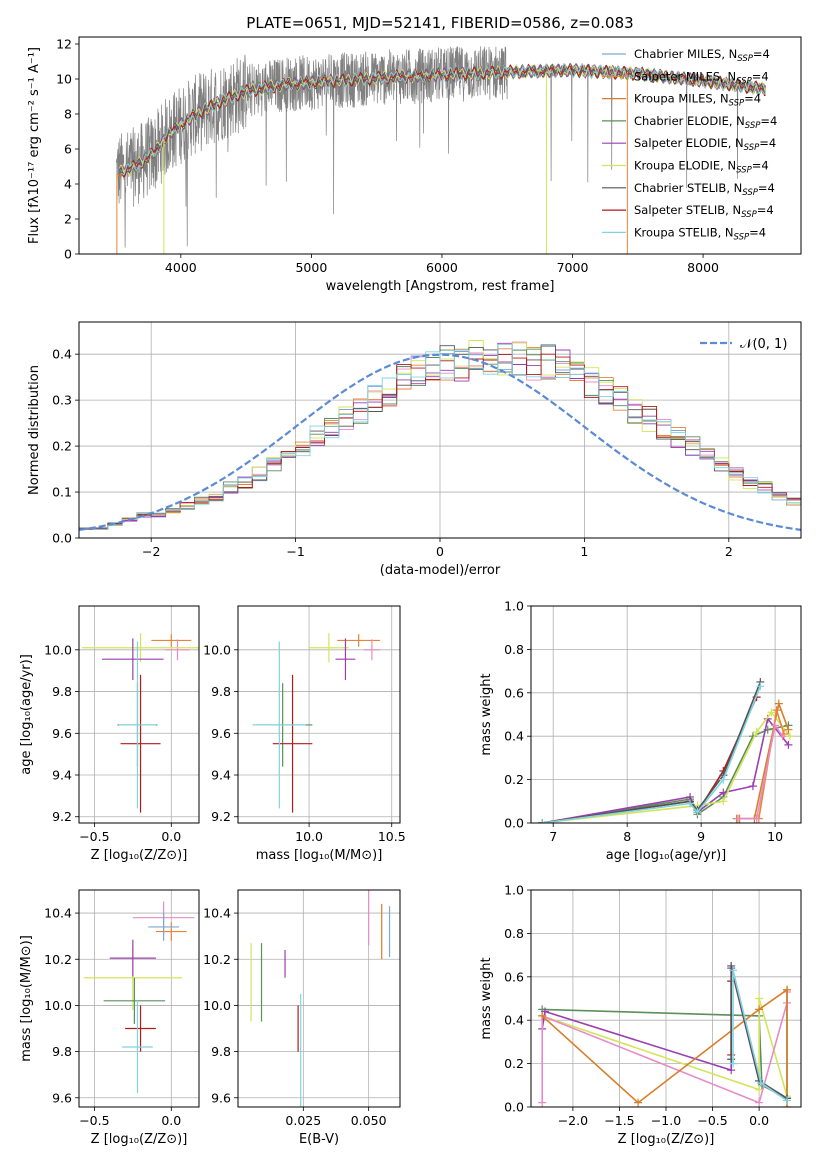 The width and height of the screenshot is (819, 1170). I want to click on legend-label: Salpeter MILES, NSSP=4, so click(701, 77).